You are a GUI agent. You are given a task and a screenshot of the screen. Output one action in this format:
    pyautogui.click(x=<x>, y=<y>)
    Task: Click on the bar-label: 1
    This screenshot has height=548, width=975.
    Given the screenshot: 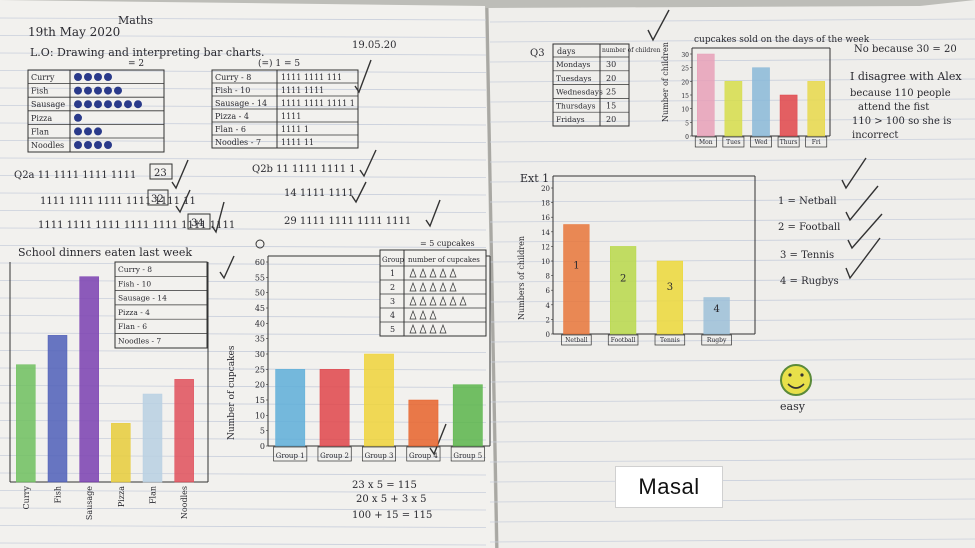 What is the action you would take?
    pyautogui.click(x=576, y=265)
    